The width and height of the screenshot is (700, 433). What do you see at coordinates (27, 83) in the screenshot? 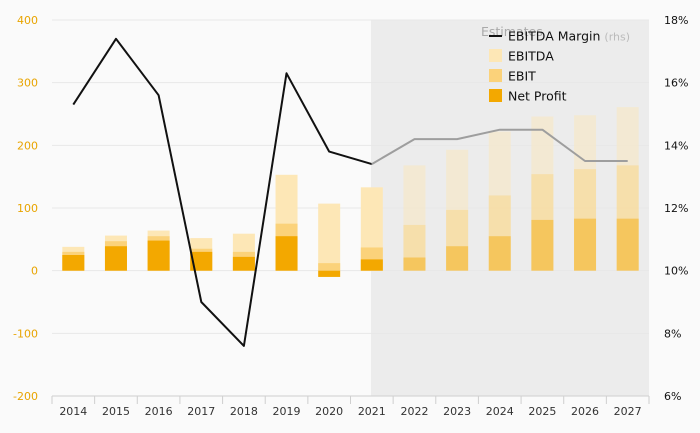
I see `y-left-tick-label: 300` at bounding box center [27, 83].